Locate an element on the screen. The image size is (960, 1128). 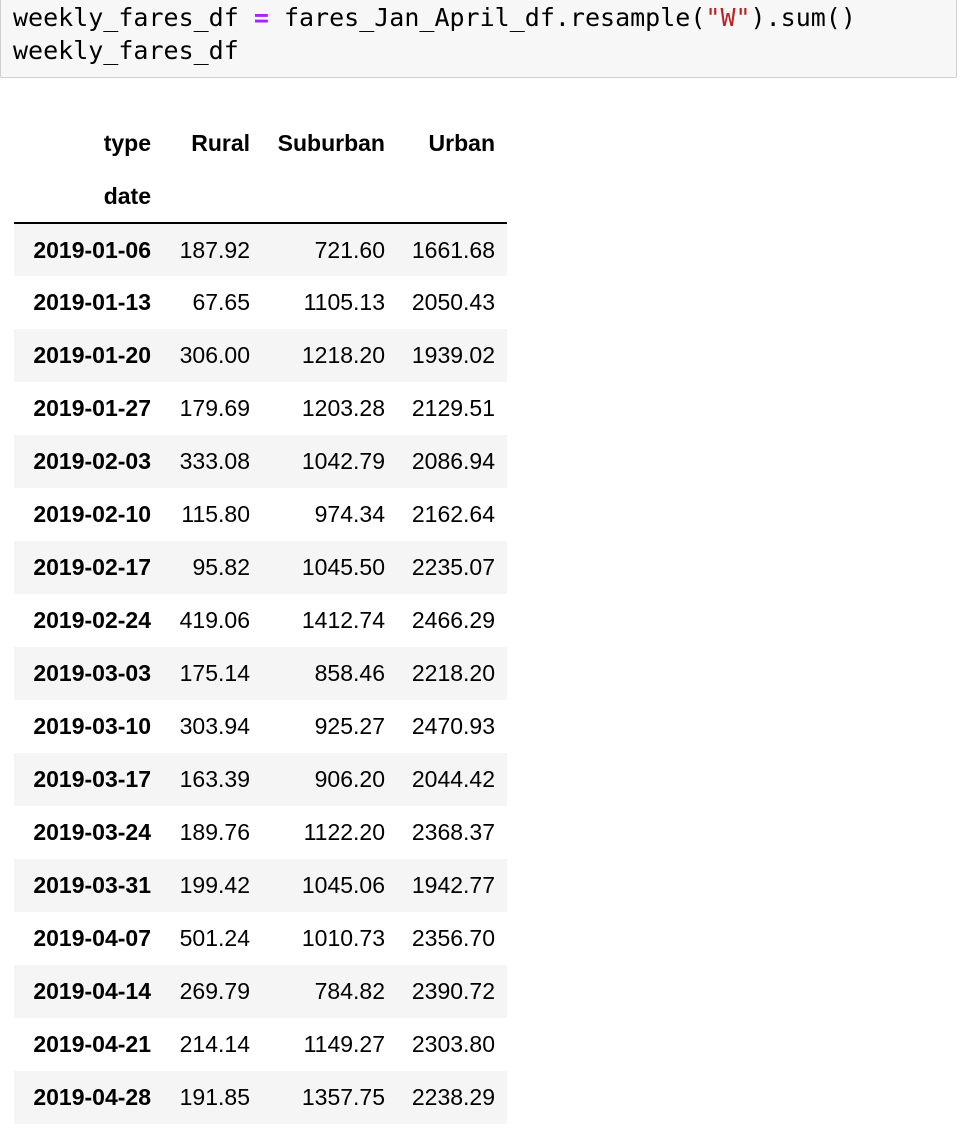
cell-rural: 189.76 is located at coordinates (214, 832).